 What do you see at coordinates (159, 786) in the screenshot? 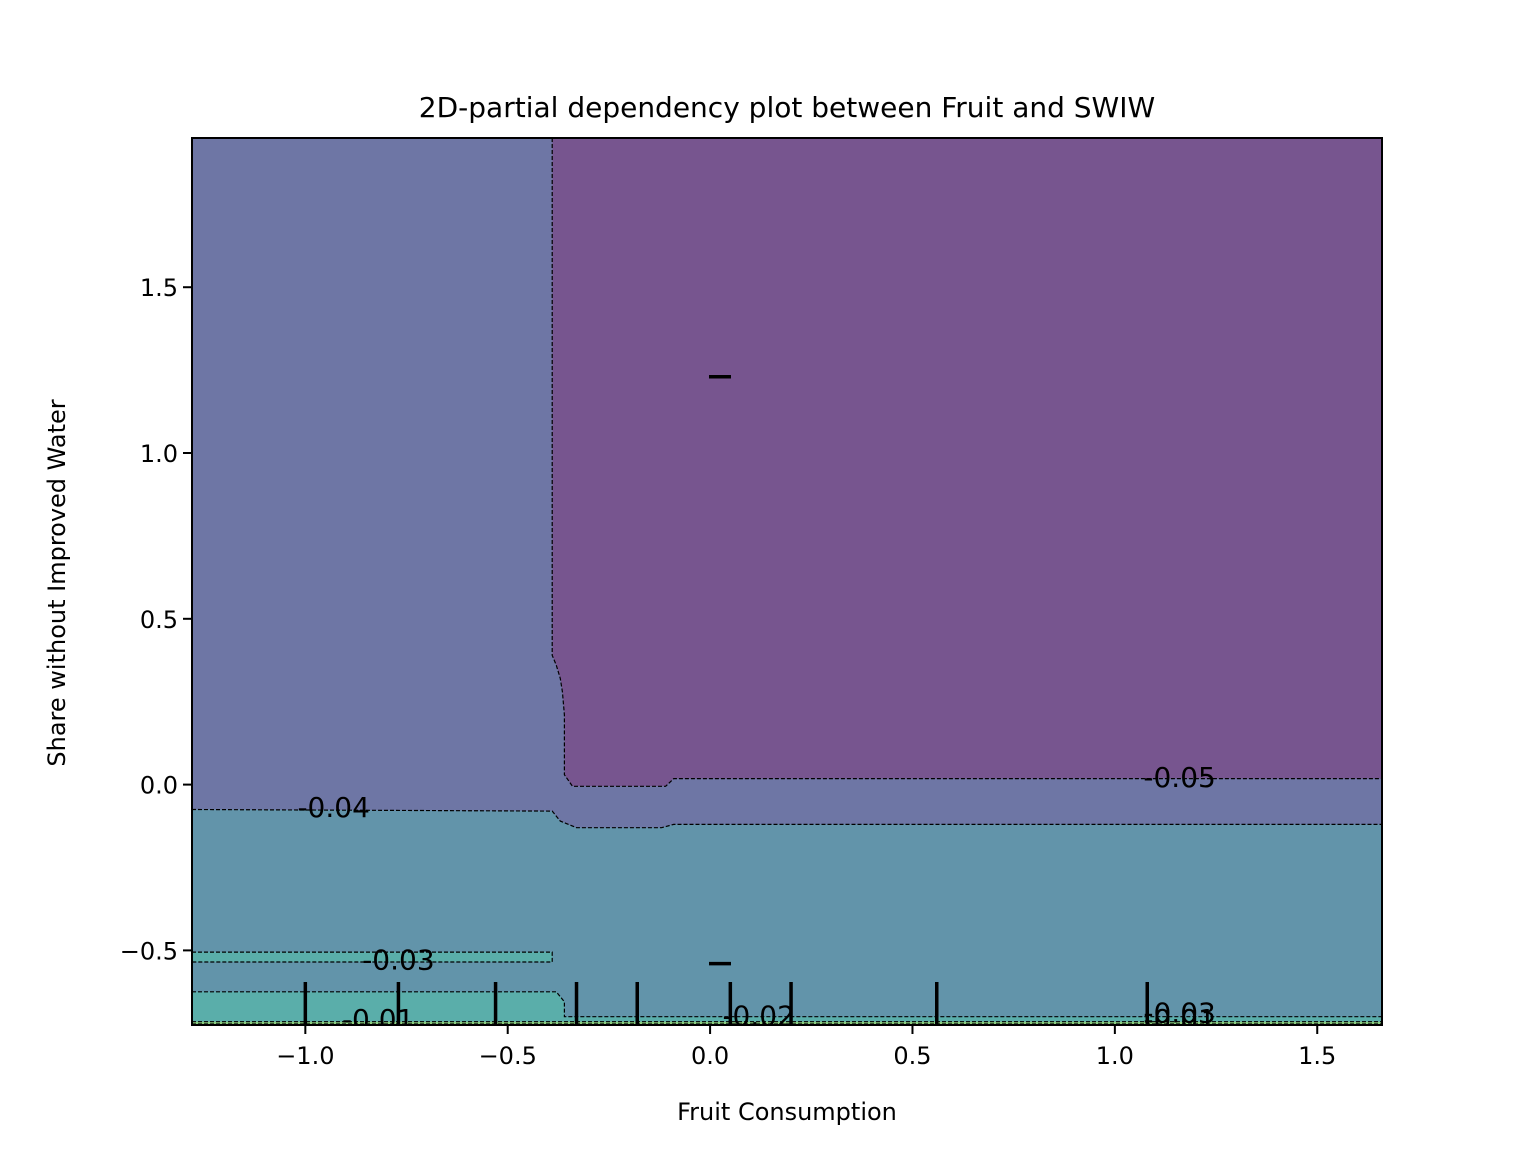
I see `y-tick-label: 0.0` at bounding box center [159, 786].